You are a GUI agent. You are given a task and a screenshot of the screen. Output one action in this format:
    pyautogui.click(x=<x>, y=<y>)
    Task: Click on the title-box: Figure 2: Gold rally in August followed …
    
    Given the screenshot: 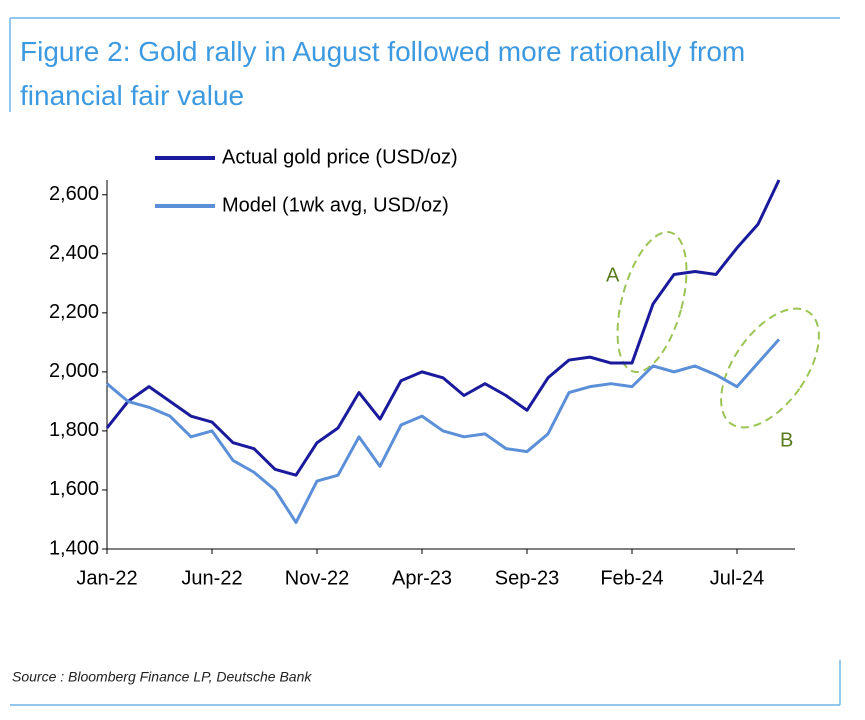 What is the action you would take?
    pyautogui.click(x=383, y=73)
    